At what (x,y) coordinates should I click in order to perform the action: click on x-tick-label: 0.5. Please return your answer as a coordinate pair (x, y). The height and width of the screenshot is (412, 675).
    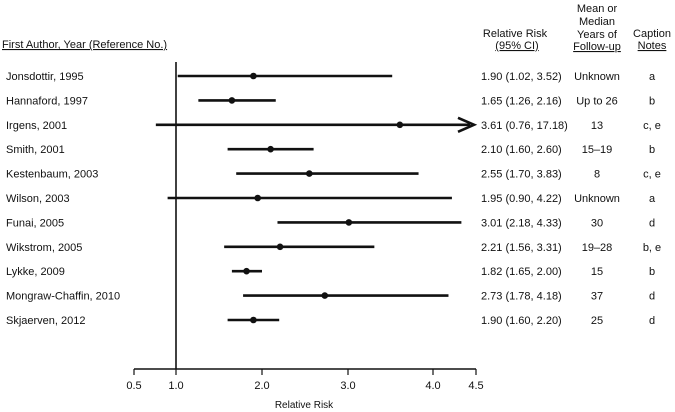
    Looking at the image, I should click on (133, 386).